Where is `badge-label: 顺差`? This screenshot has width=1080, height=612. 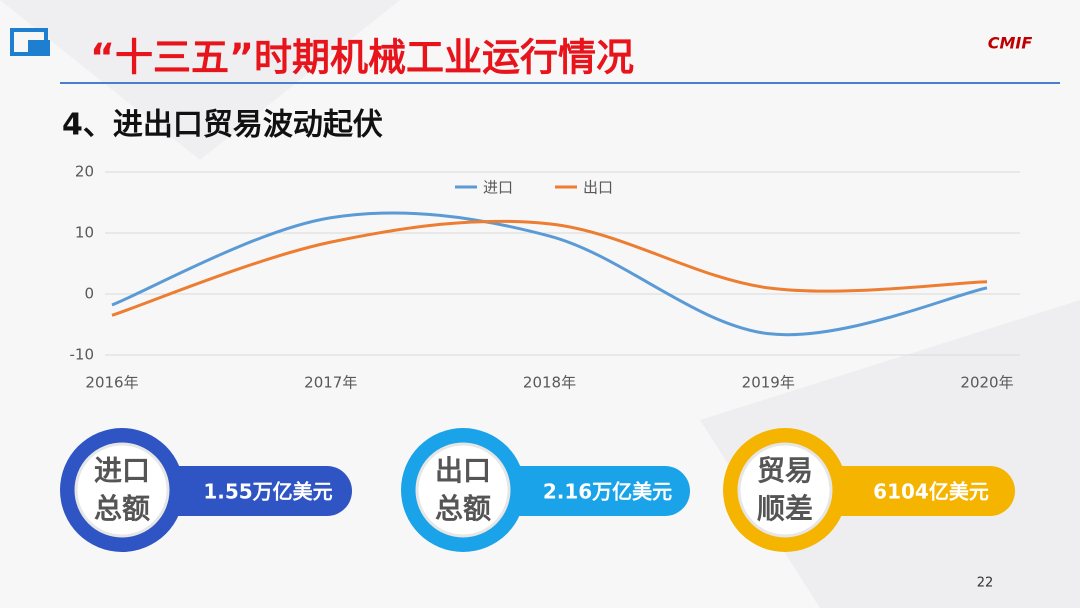
badge-label: 顺差 is located at coordinates (785, 508).